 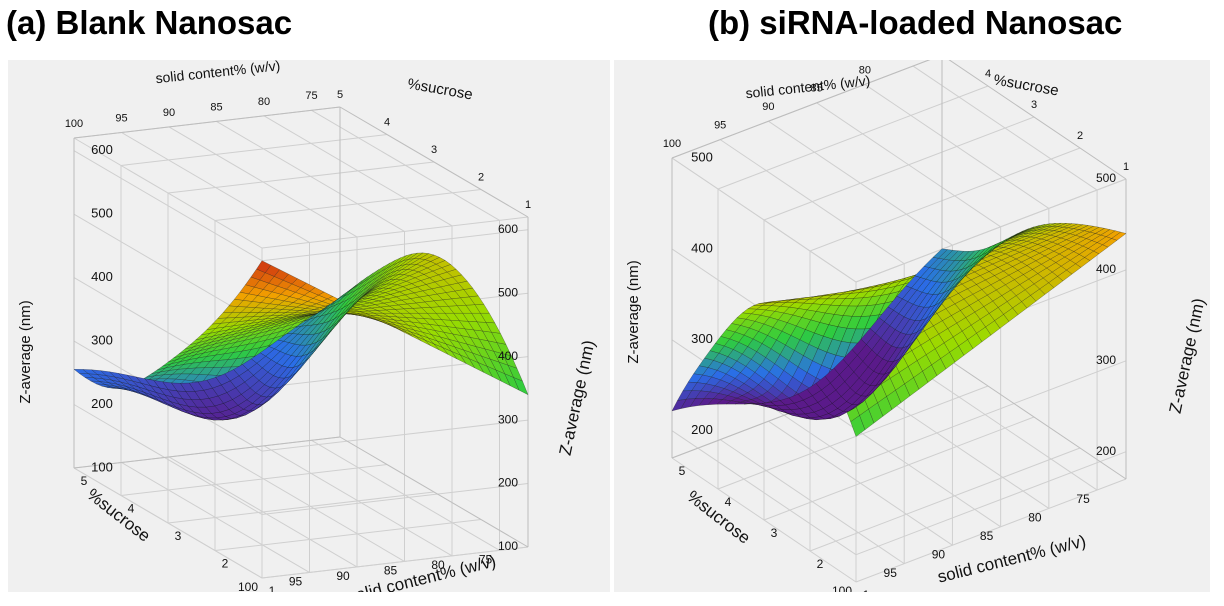 What do you see at coordinates (296, 582) in the screenshot?
I see `y-tick-label-front: 95` at bounding box center [296, 582].